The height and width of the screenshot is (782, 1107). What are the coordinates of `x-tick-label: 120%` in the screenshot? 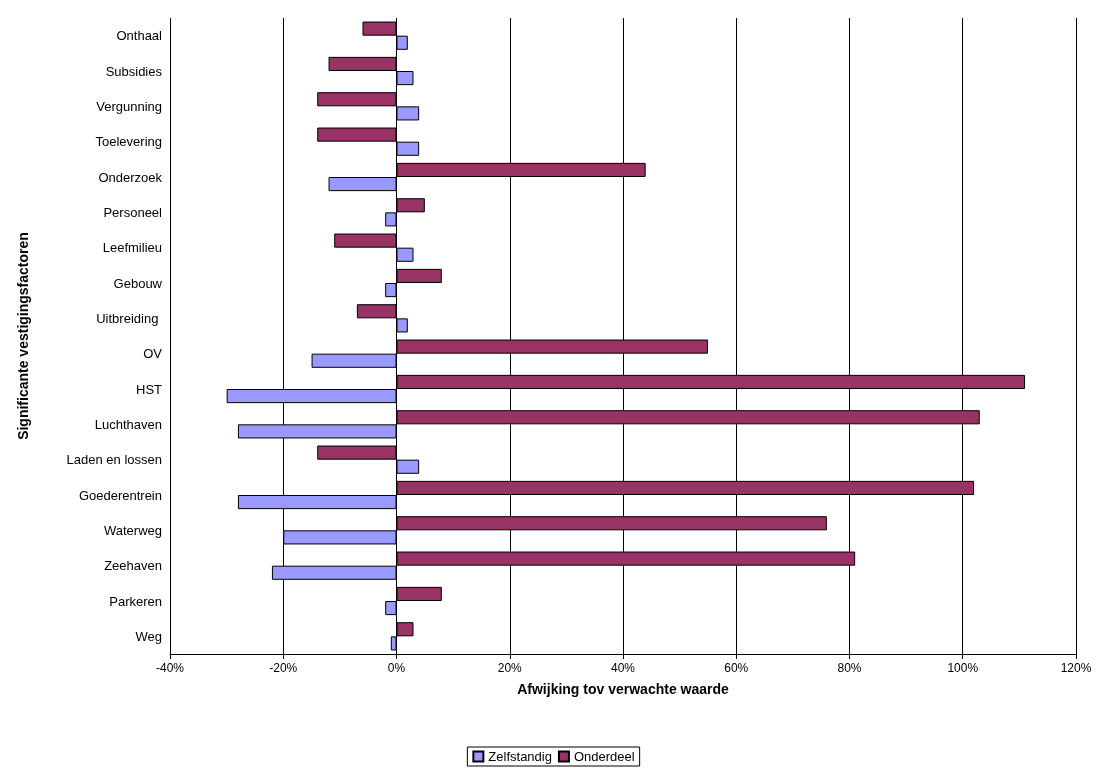 It's located at (1076, 668).